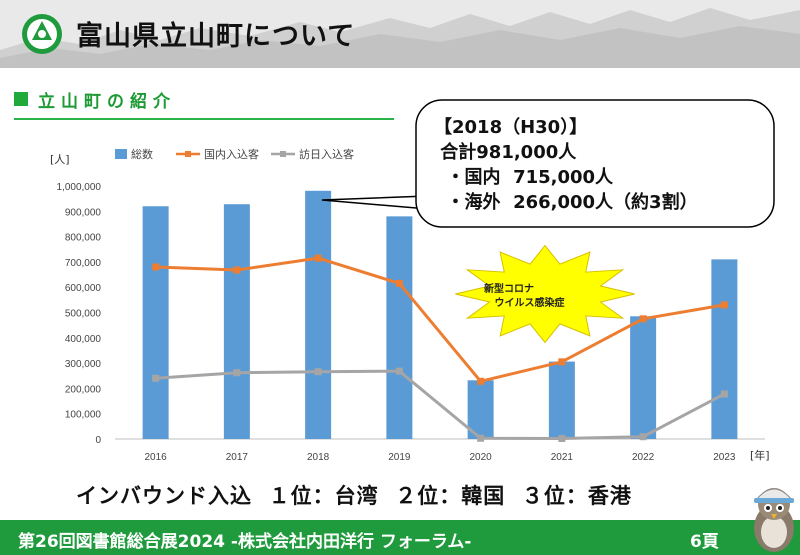 This screenshot has height=555, width=800. I want to click on y-tick-label: 600,000, so click(83, 288).